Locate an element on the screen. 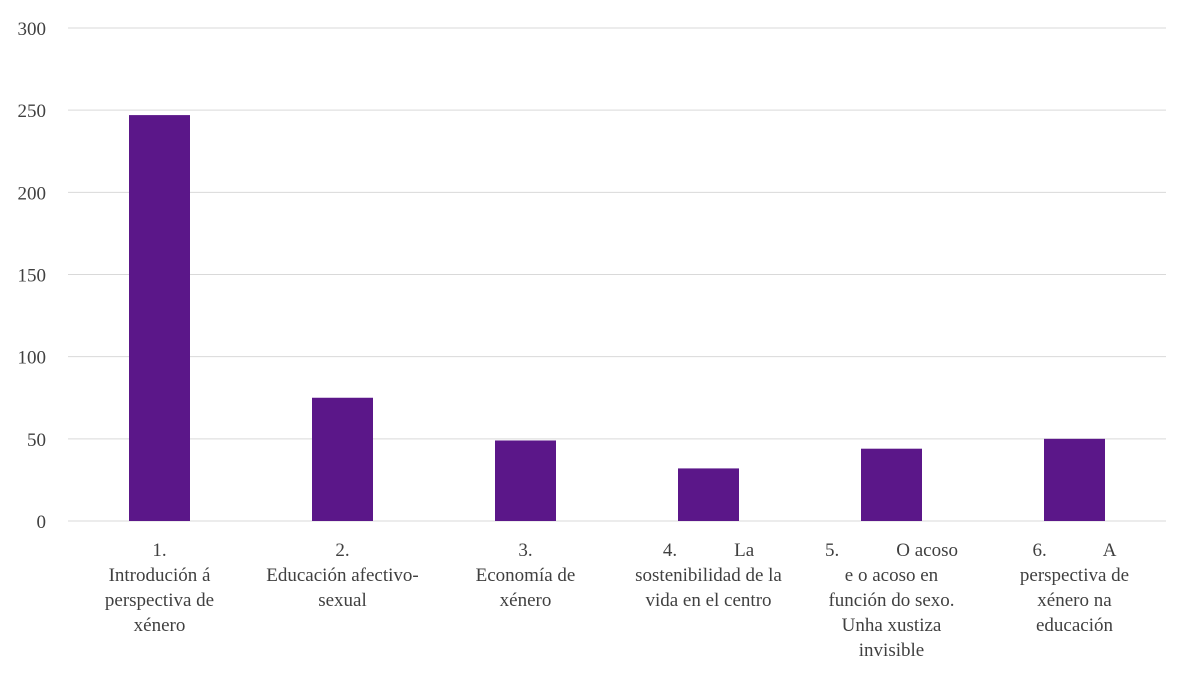 The width and height of the screenshot is (1181, 677). y-tick-label: 100 is located at coordinates (32, 358).